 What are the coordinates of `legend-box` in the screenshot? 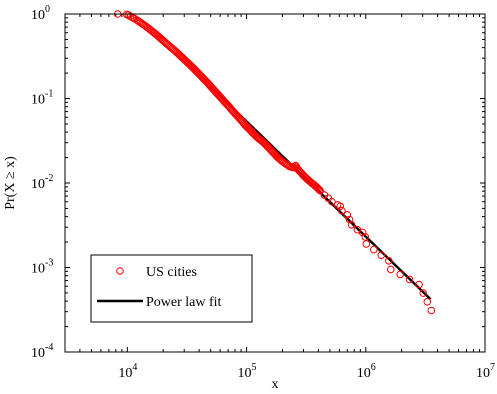 It's located at (171, 288).